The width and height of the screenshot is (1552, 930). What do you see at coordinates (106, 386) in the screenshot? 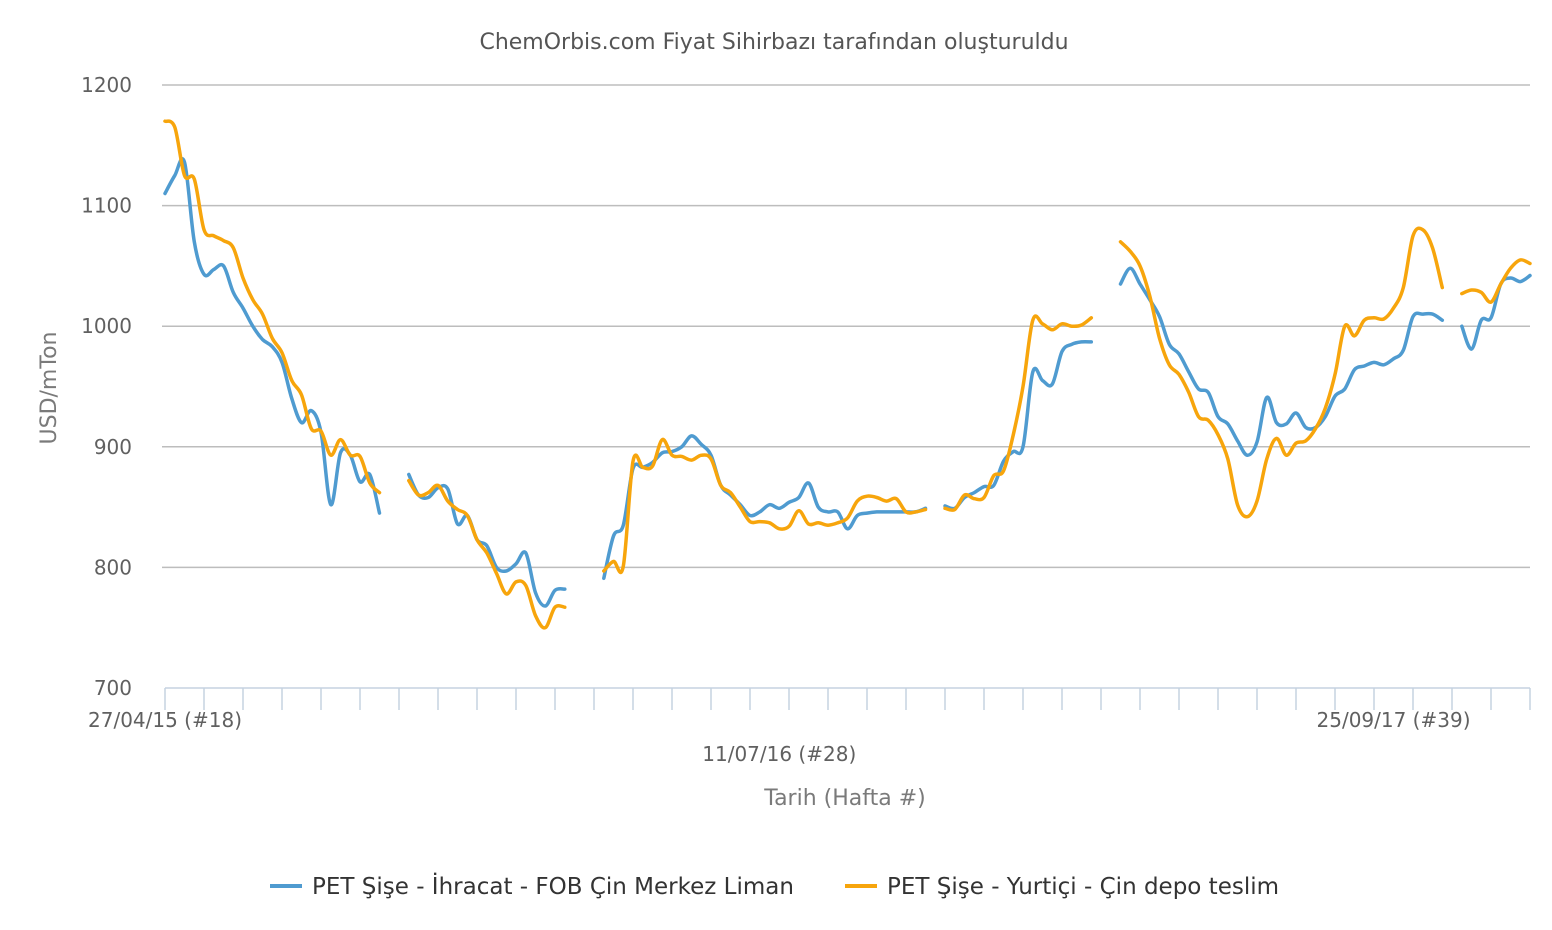
I see `y-axis: 700 800 900 1000 1100 1200` at bounding box center [106, 386].